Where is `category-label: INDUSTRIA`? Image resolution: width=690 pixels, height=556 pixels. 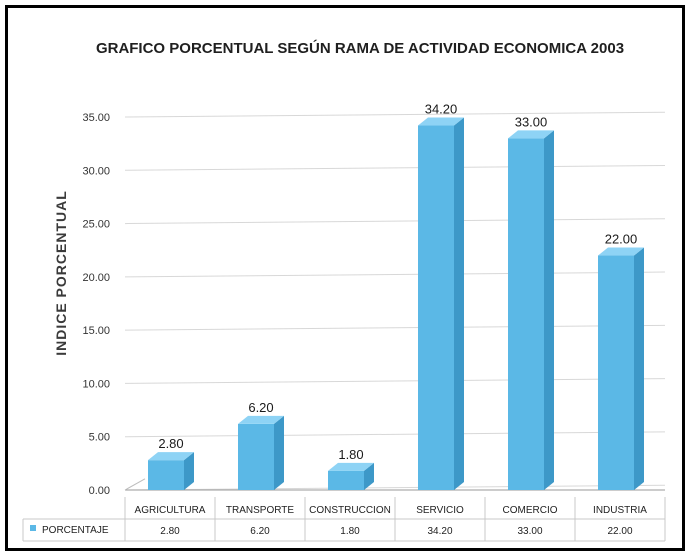 category-label: INDUSTRIA is located at coordinates (620, 510).